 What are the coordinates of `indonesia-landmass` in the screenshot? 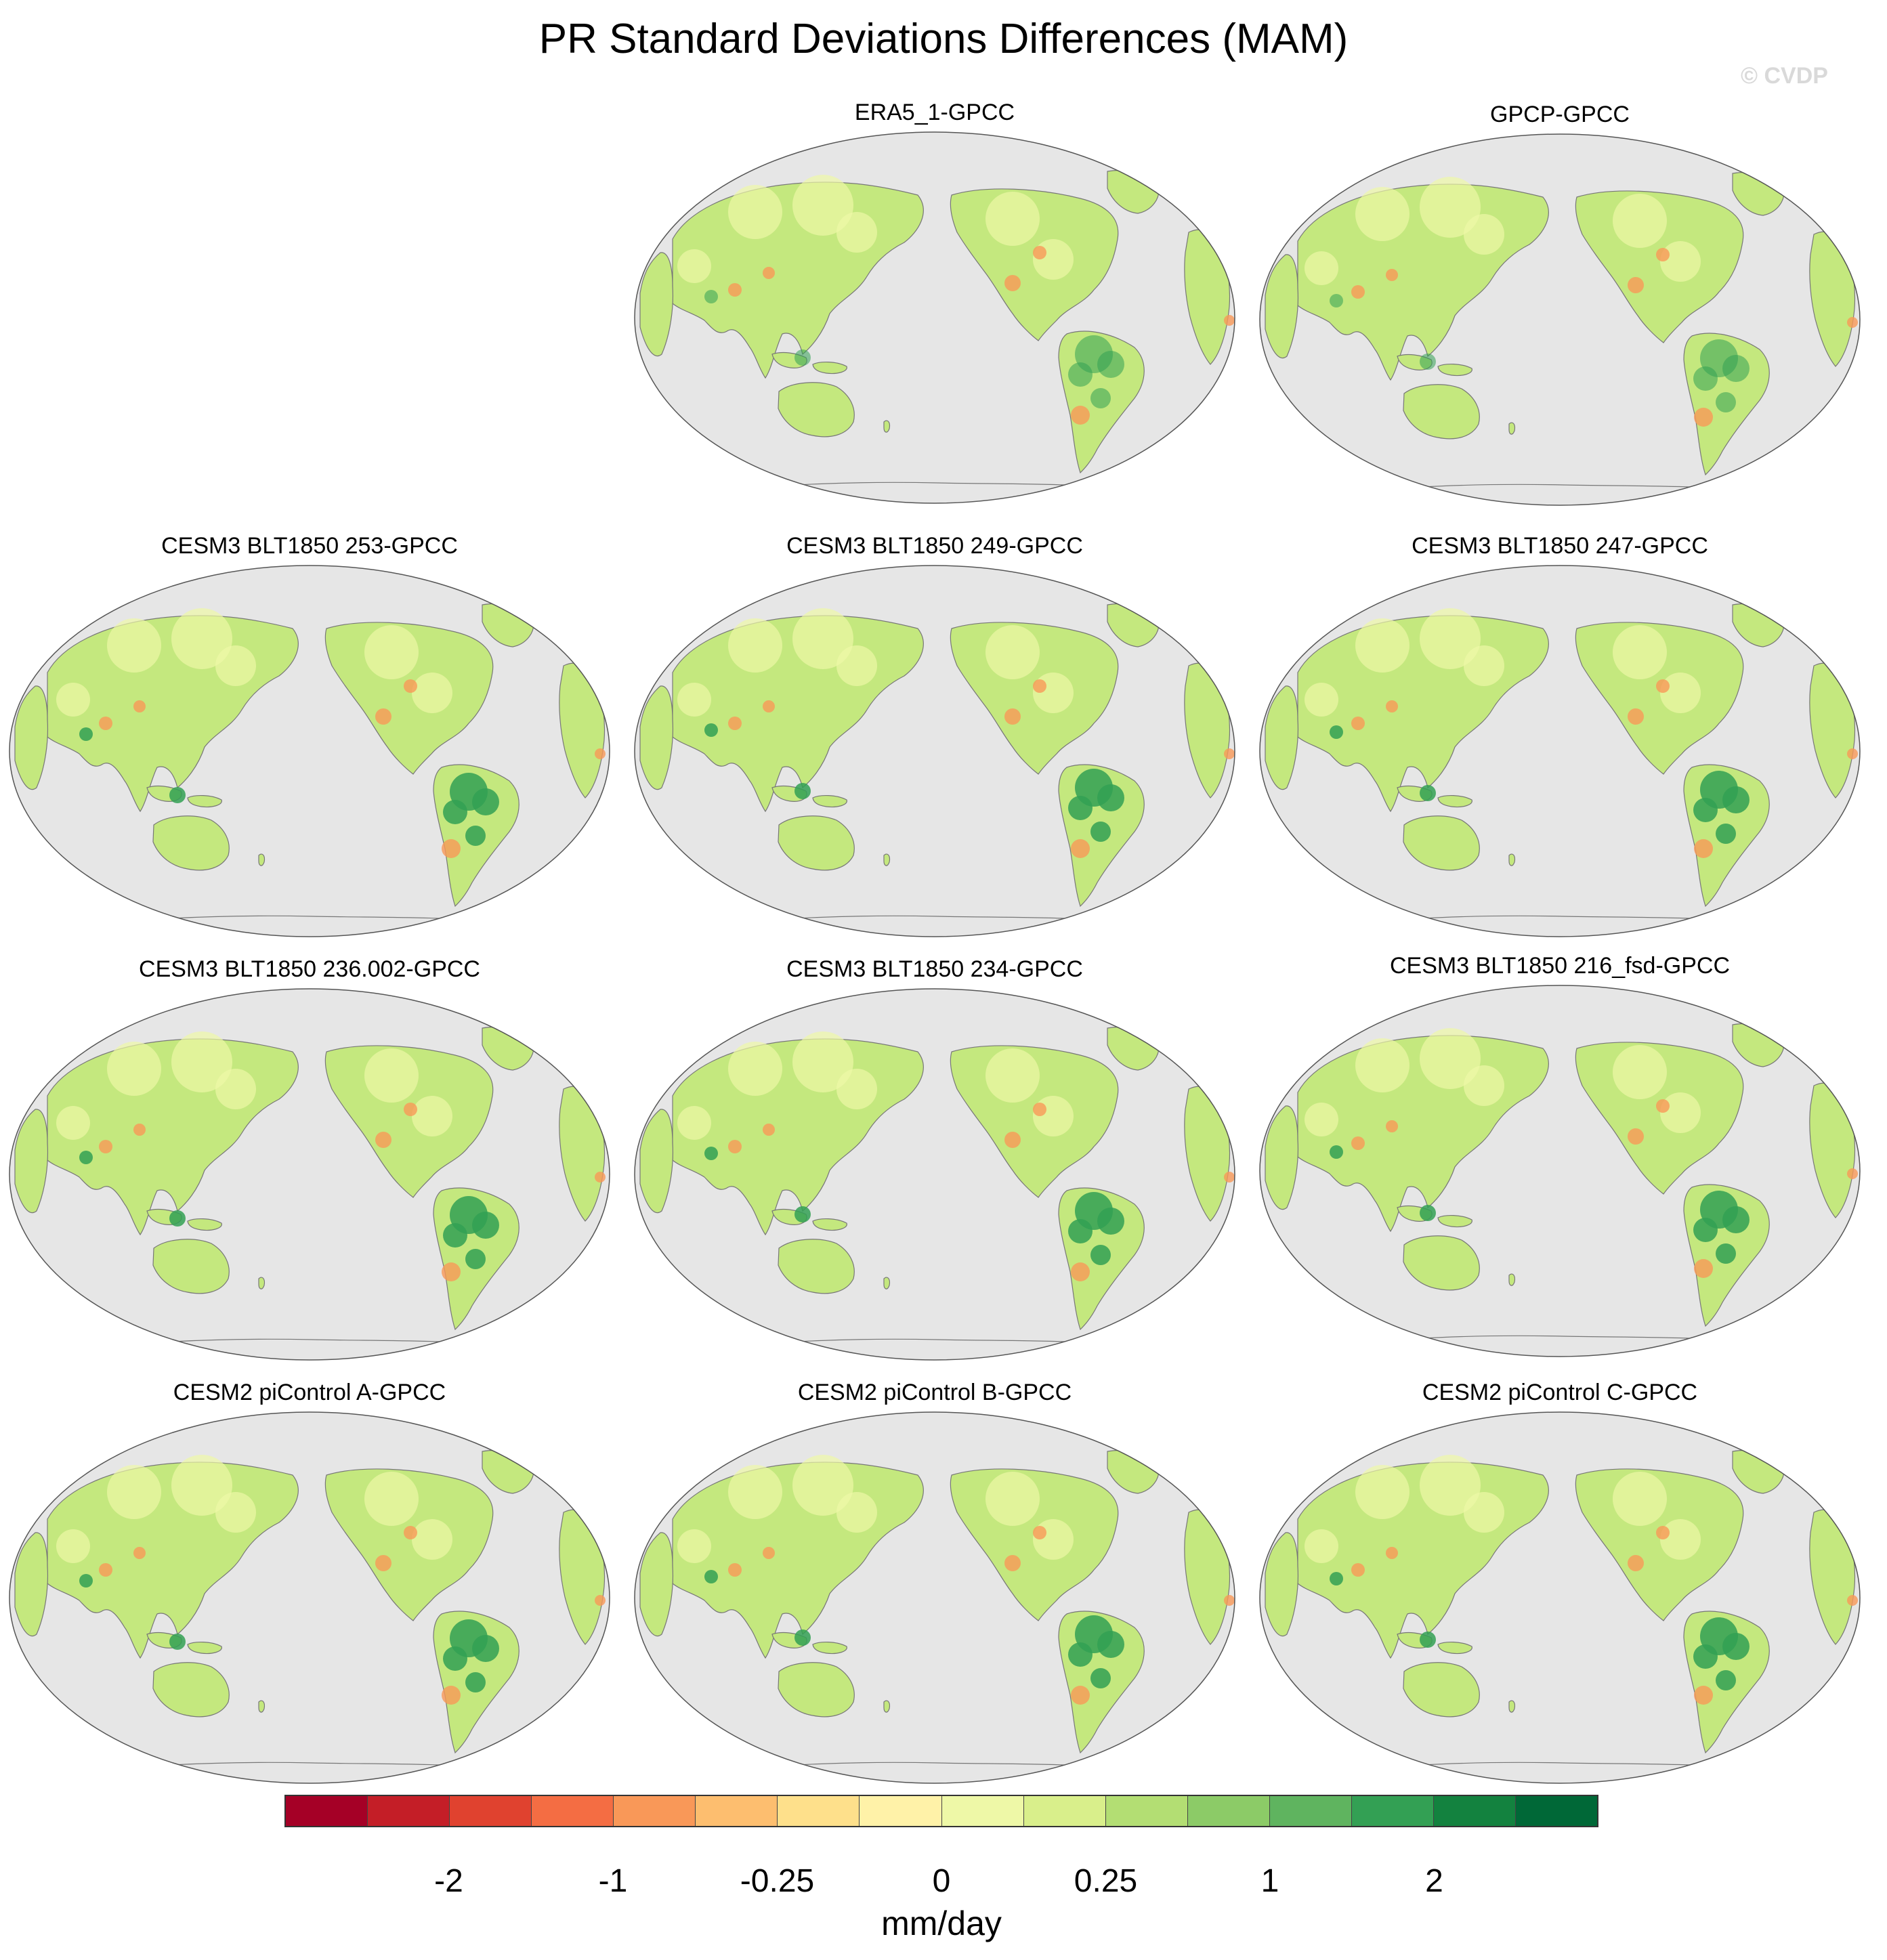 It's located at (809, 363).